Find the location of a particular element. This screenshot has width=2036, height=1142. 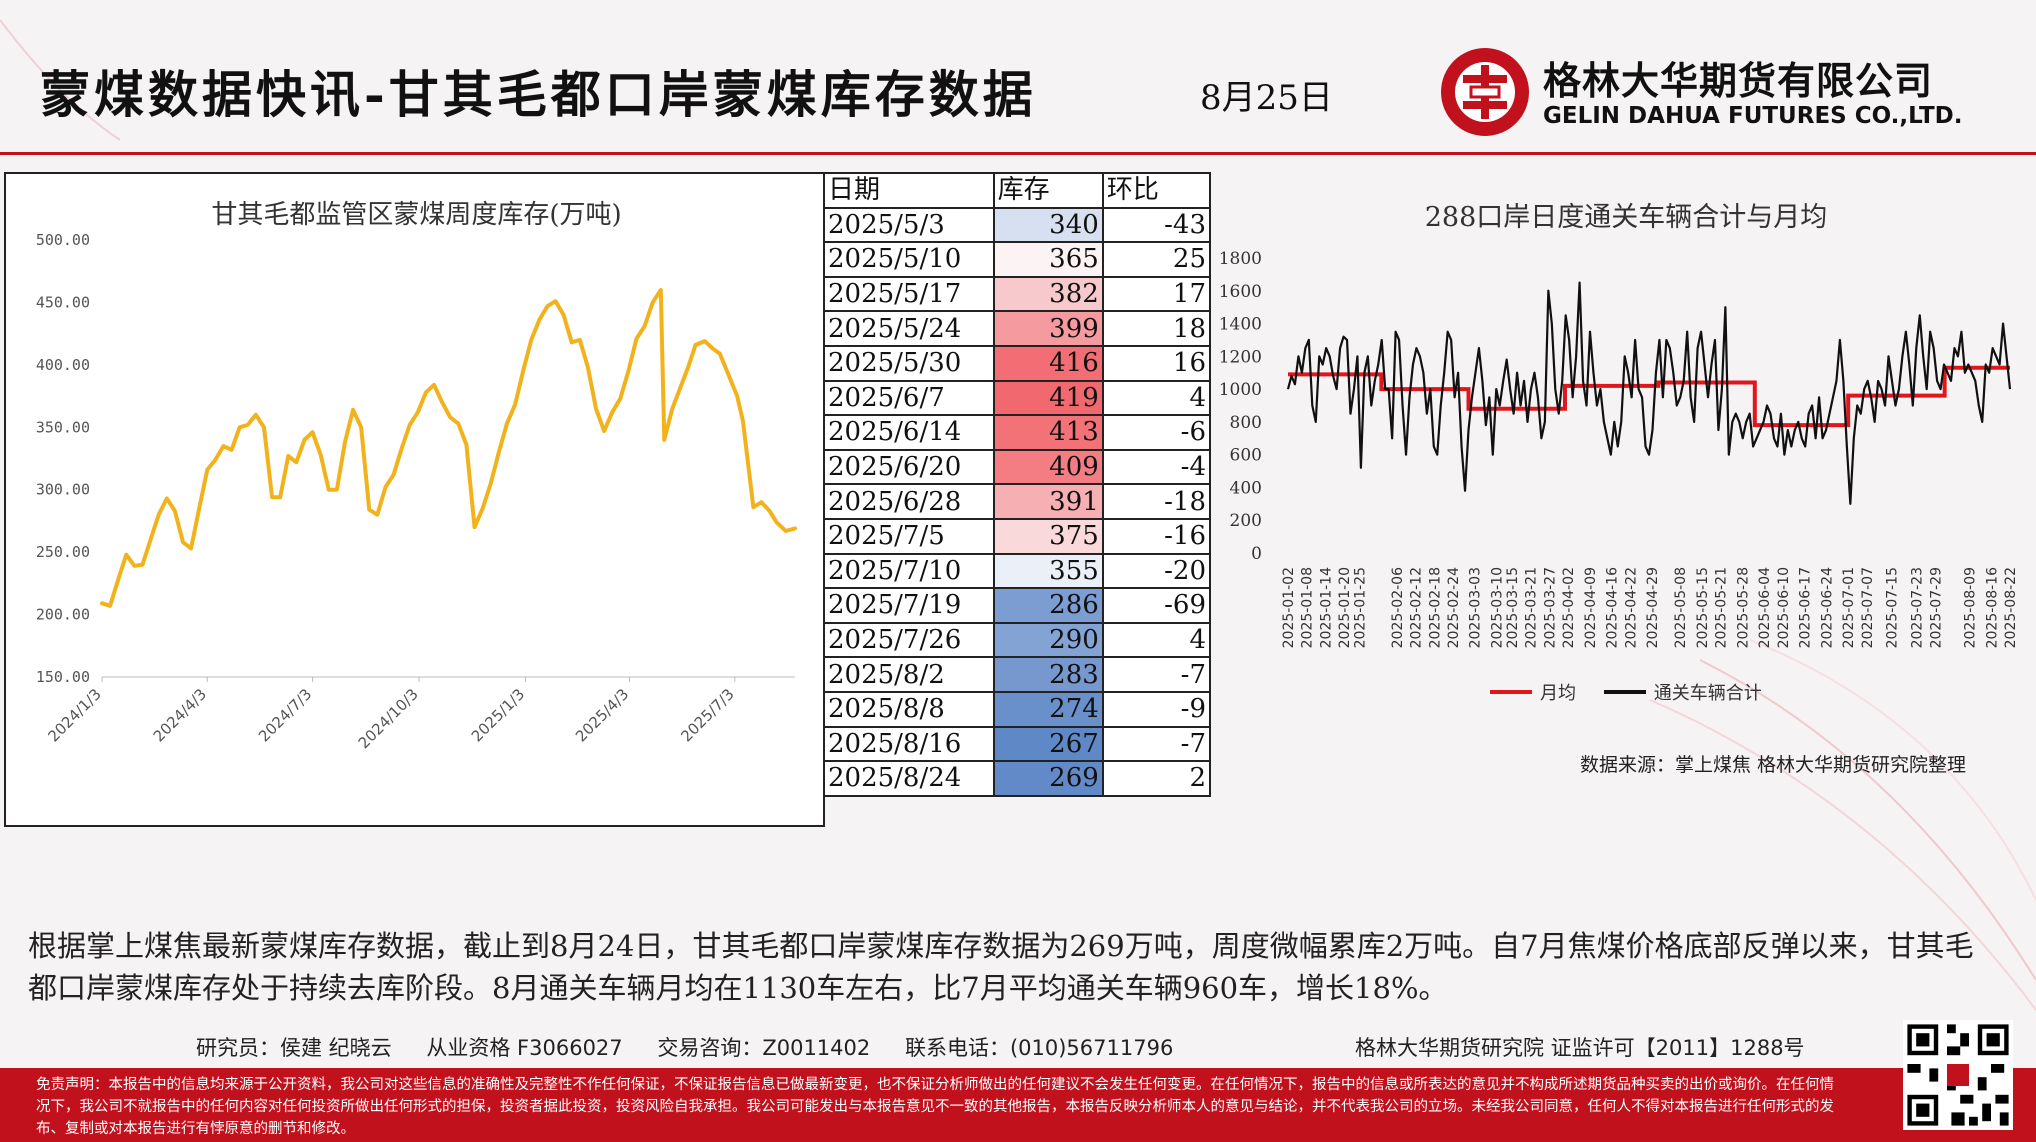

cell-change: -16 is located at coordinates (1156, 536).